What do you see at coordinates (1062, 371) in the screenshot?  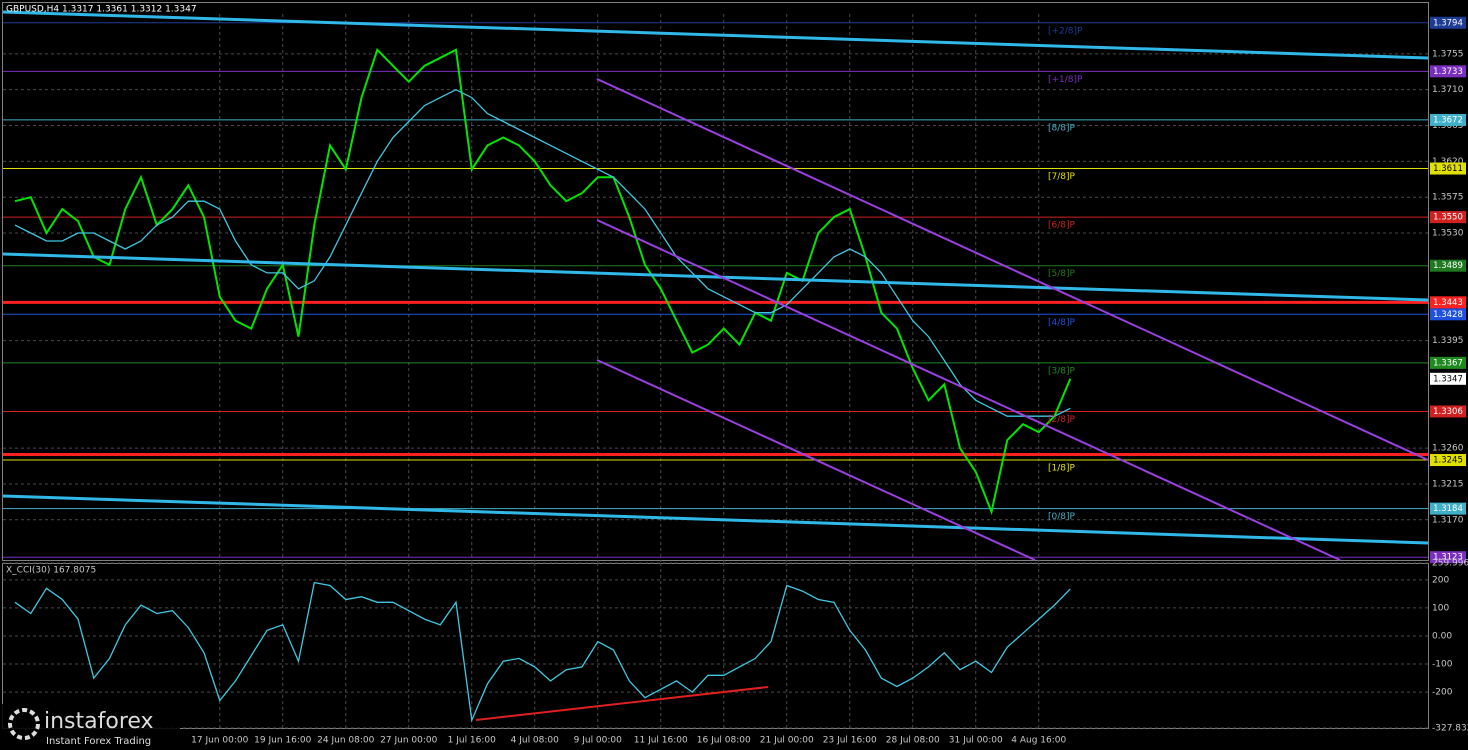 I see `murray-tag: [3/8]P` at bounding box center [1062, 371].